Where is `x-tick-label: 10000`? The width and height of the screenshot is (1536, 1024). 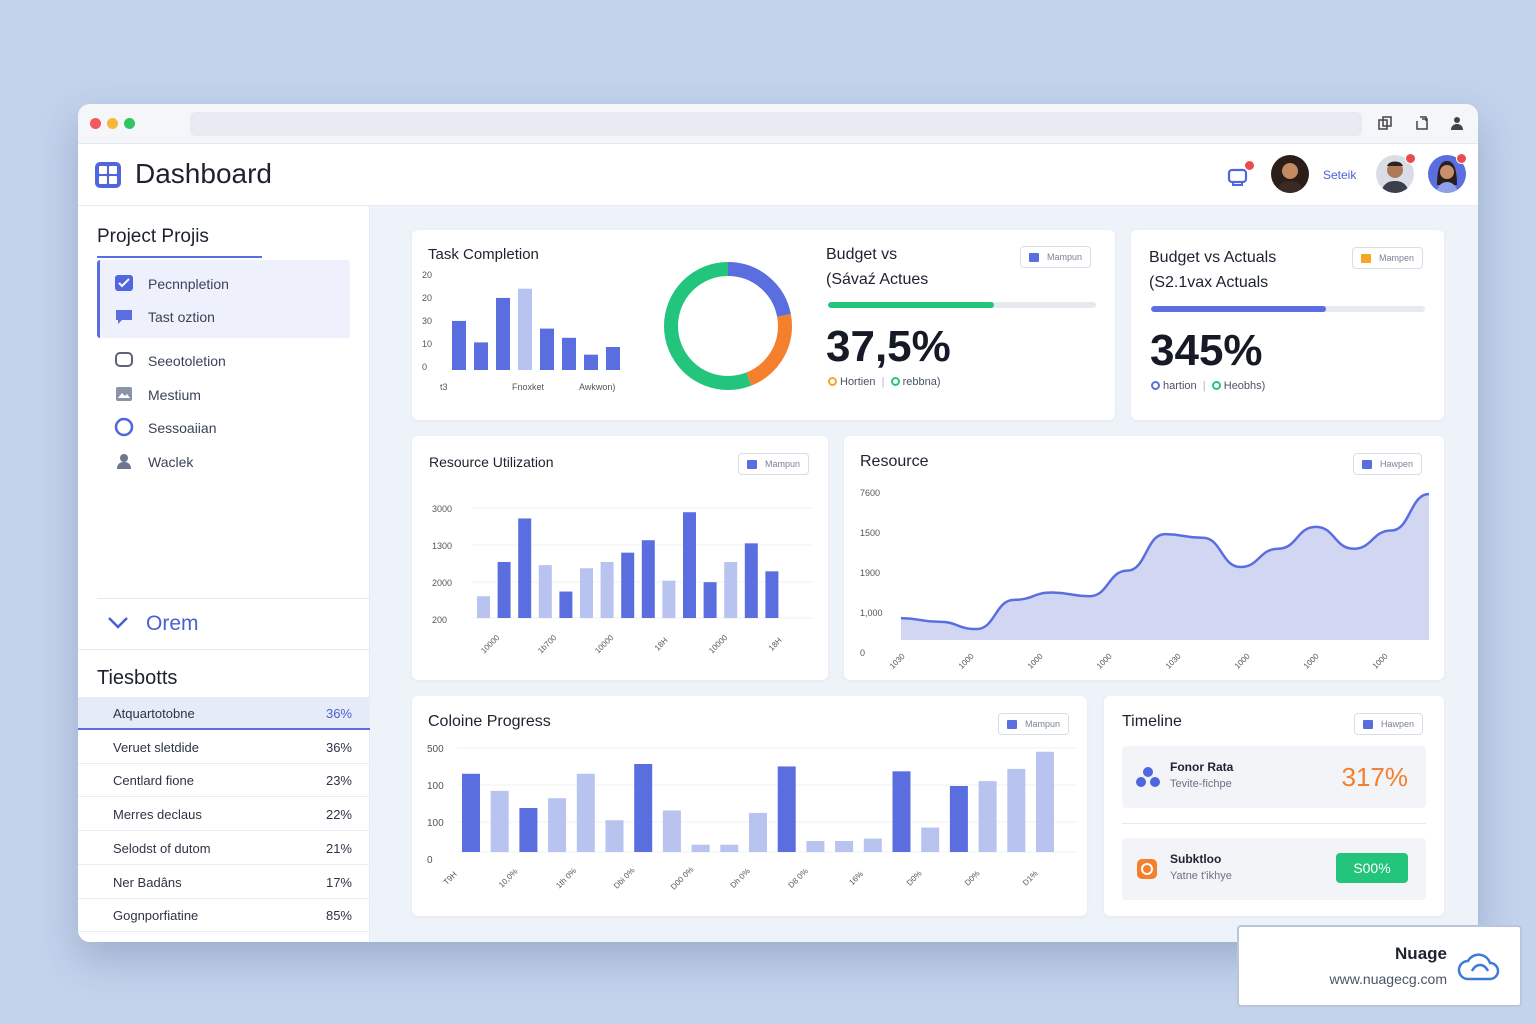 x-tick-label: 10000 is located at coordinates (604, 644).